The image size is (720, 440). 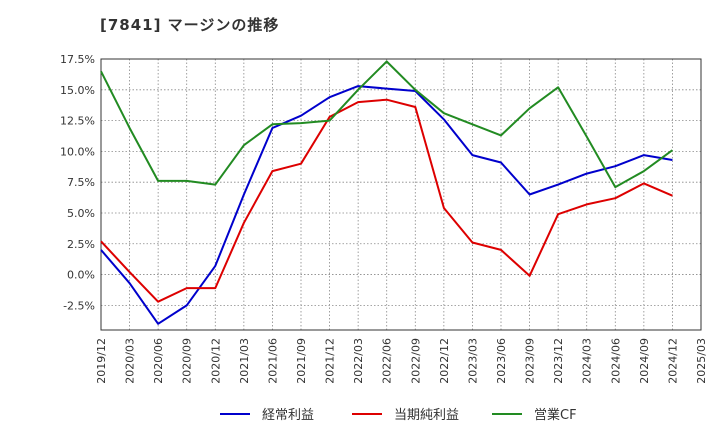 I want to click on x-tick-label: 2022/06, so click(x=387, y=361).